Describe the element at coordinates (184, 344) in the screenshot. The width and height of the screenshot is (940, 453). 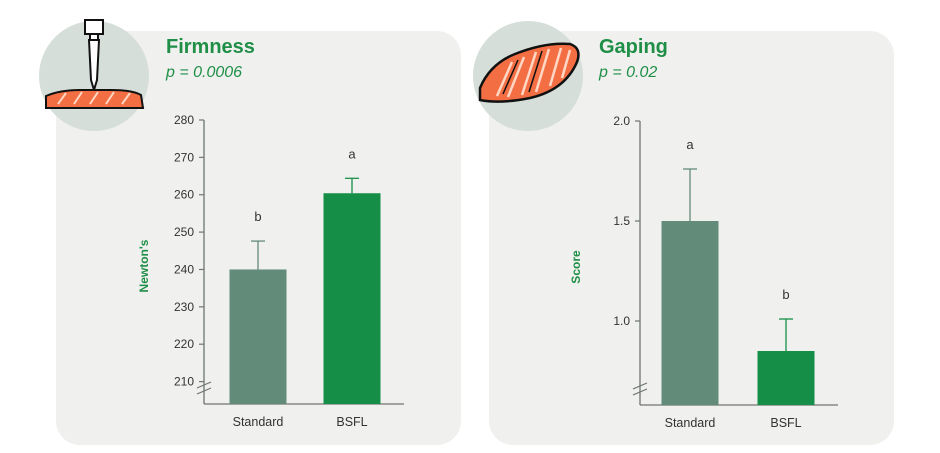
I see `firmness-y-tick-label: 220` at that location.